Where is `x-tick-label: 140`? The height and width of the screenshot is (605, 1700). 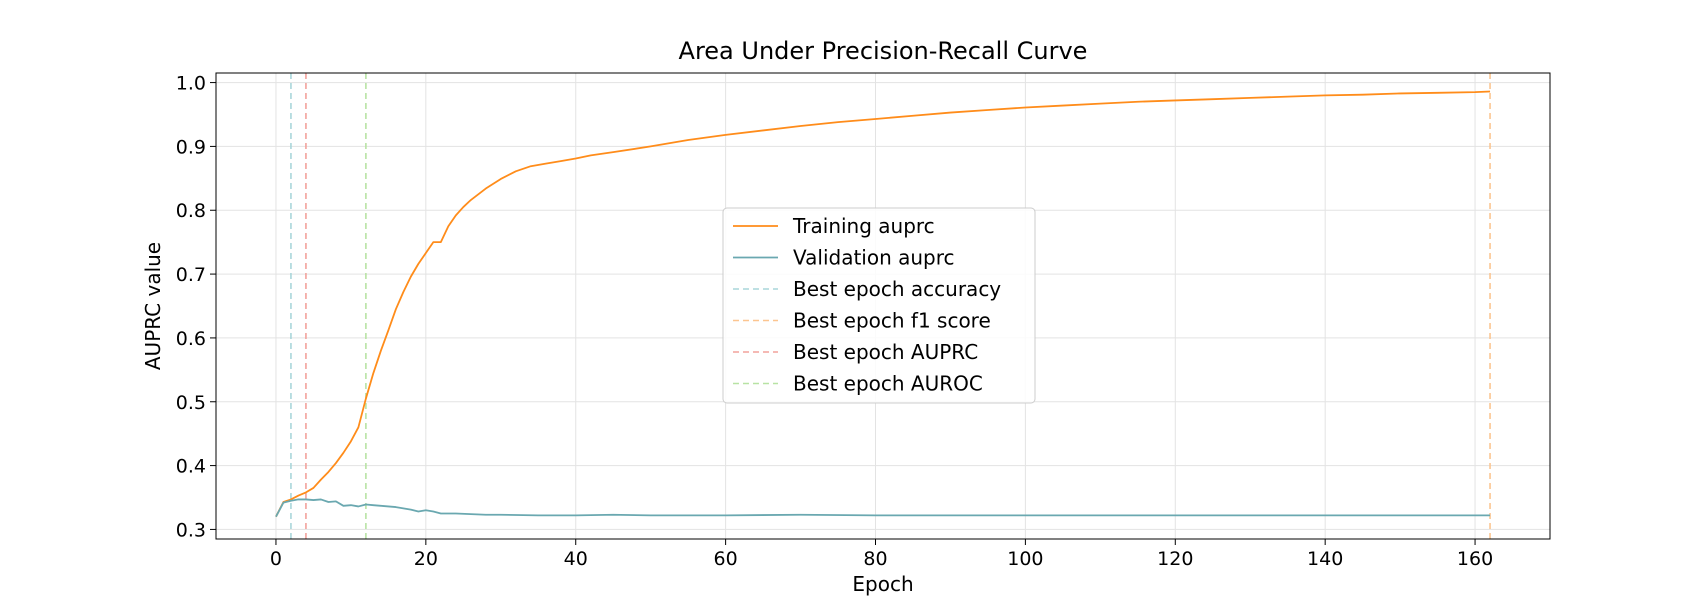 x-tick-label: 140 is located at coordinates (1325, 559).